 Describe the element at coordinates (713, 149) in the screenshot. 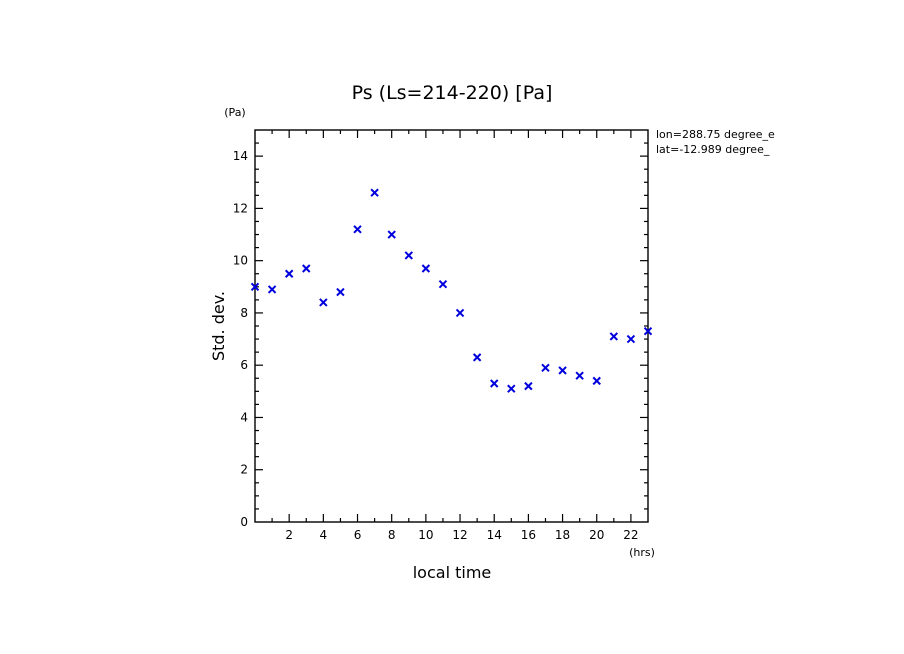

I see `annotation-lat: lat=-12.989 degree_` at that location.